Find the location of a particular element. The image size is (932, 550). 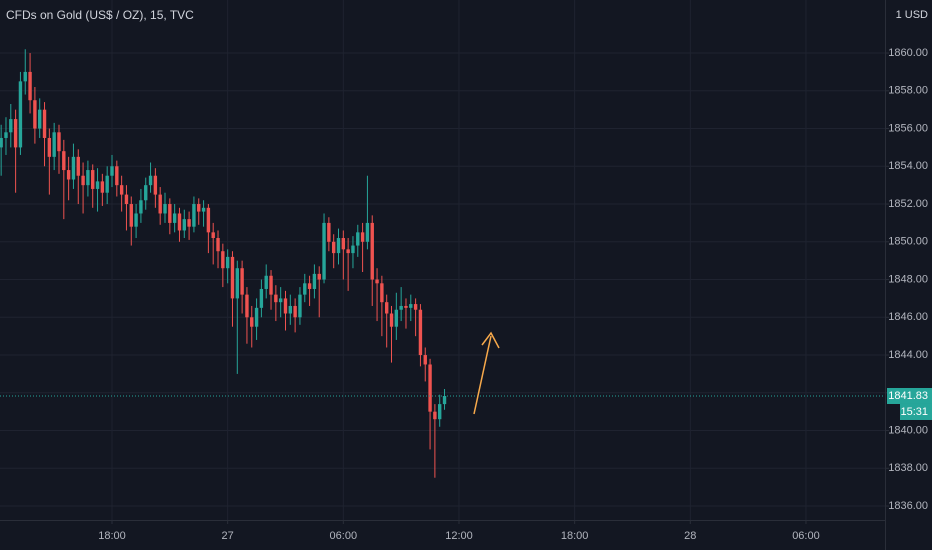

last-price-box is located at coordinates (909, 395).